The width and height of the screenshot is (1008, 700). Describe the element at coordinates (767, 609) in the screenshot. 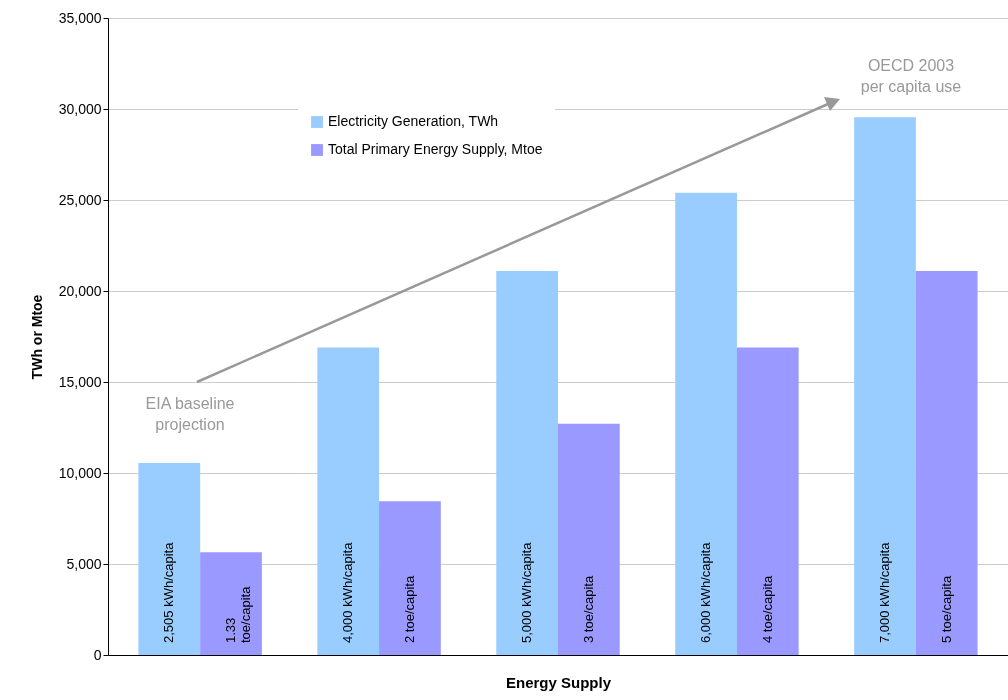

I see `annotation: 4 toe/capita` at that location.